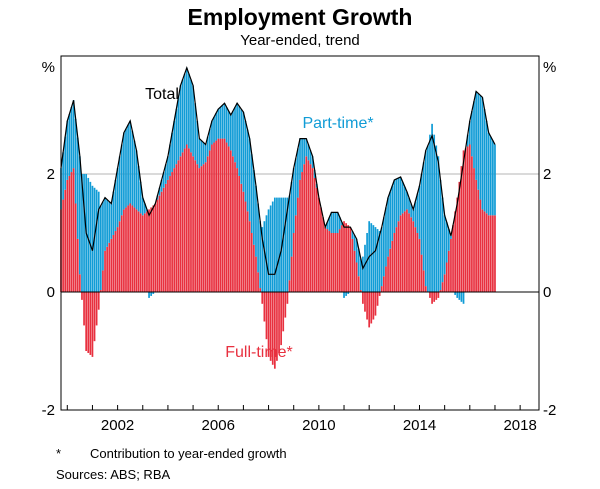 This screenshot has width=600, height=489. Describe the element at coordinates (300, 40) in the screenshot. I see `chart-subtitle: Year-ended, trend` at that location.